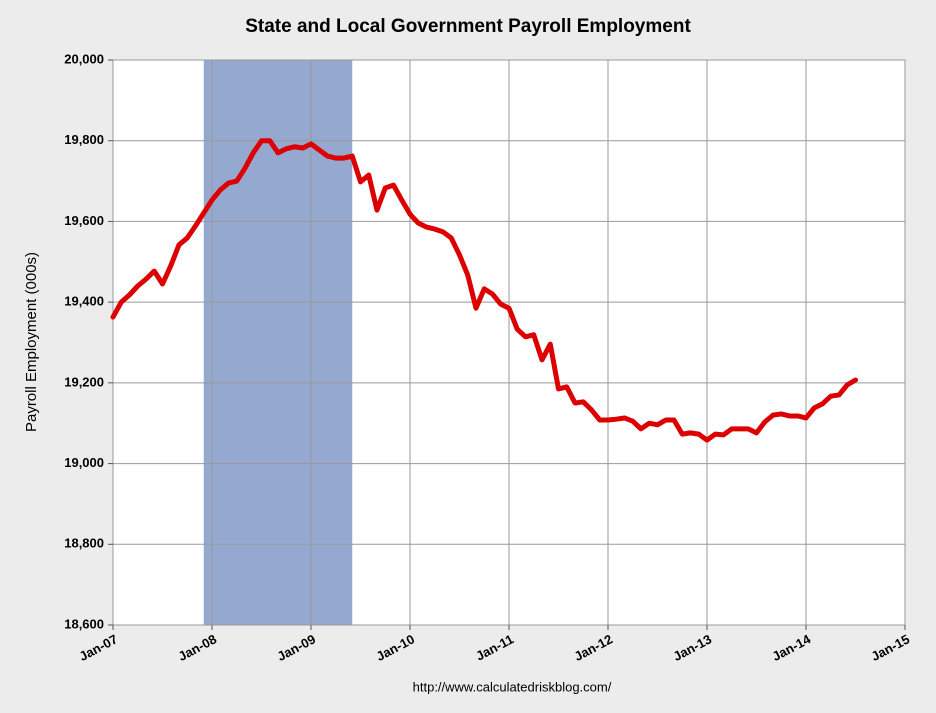 The width and height of the screenshot is (936, 713). Describe the element at coordinates (84, 301) in the screenshot. I see `y-tick-label: 19,400` at that location.